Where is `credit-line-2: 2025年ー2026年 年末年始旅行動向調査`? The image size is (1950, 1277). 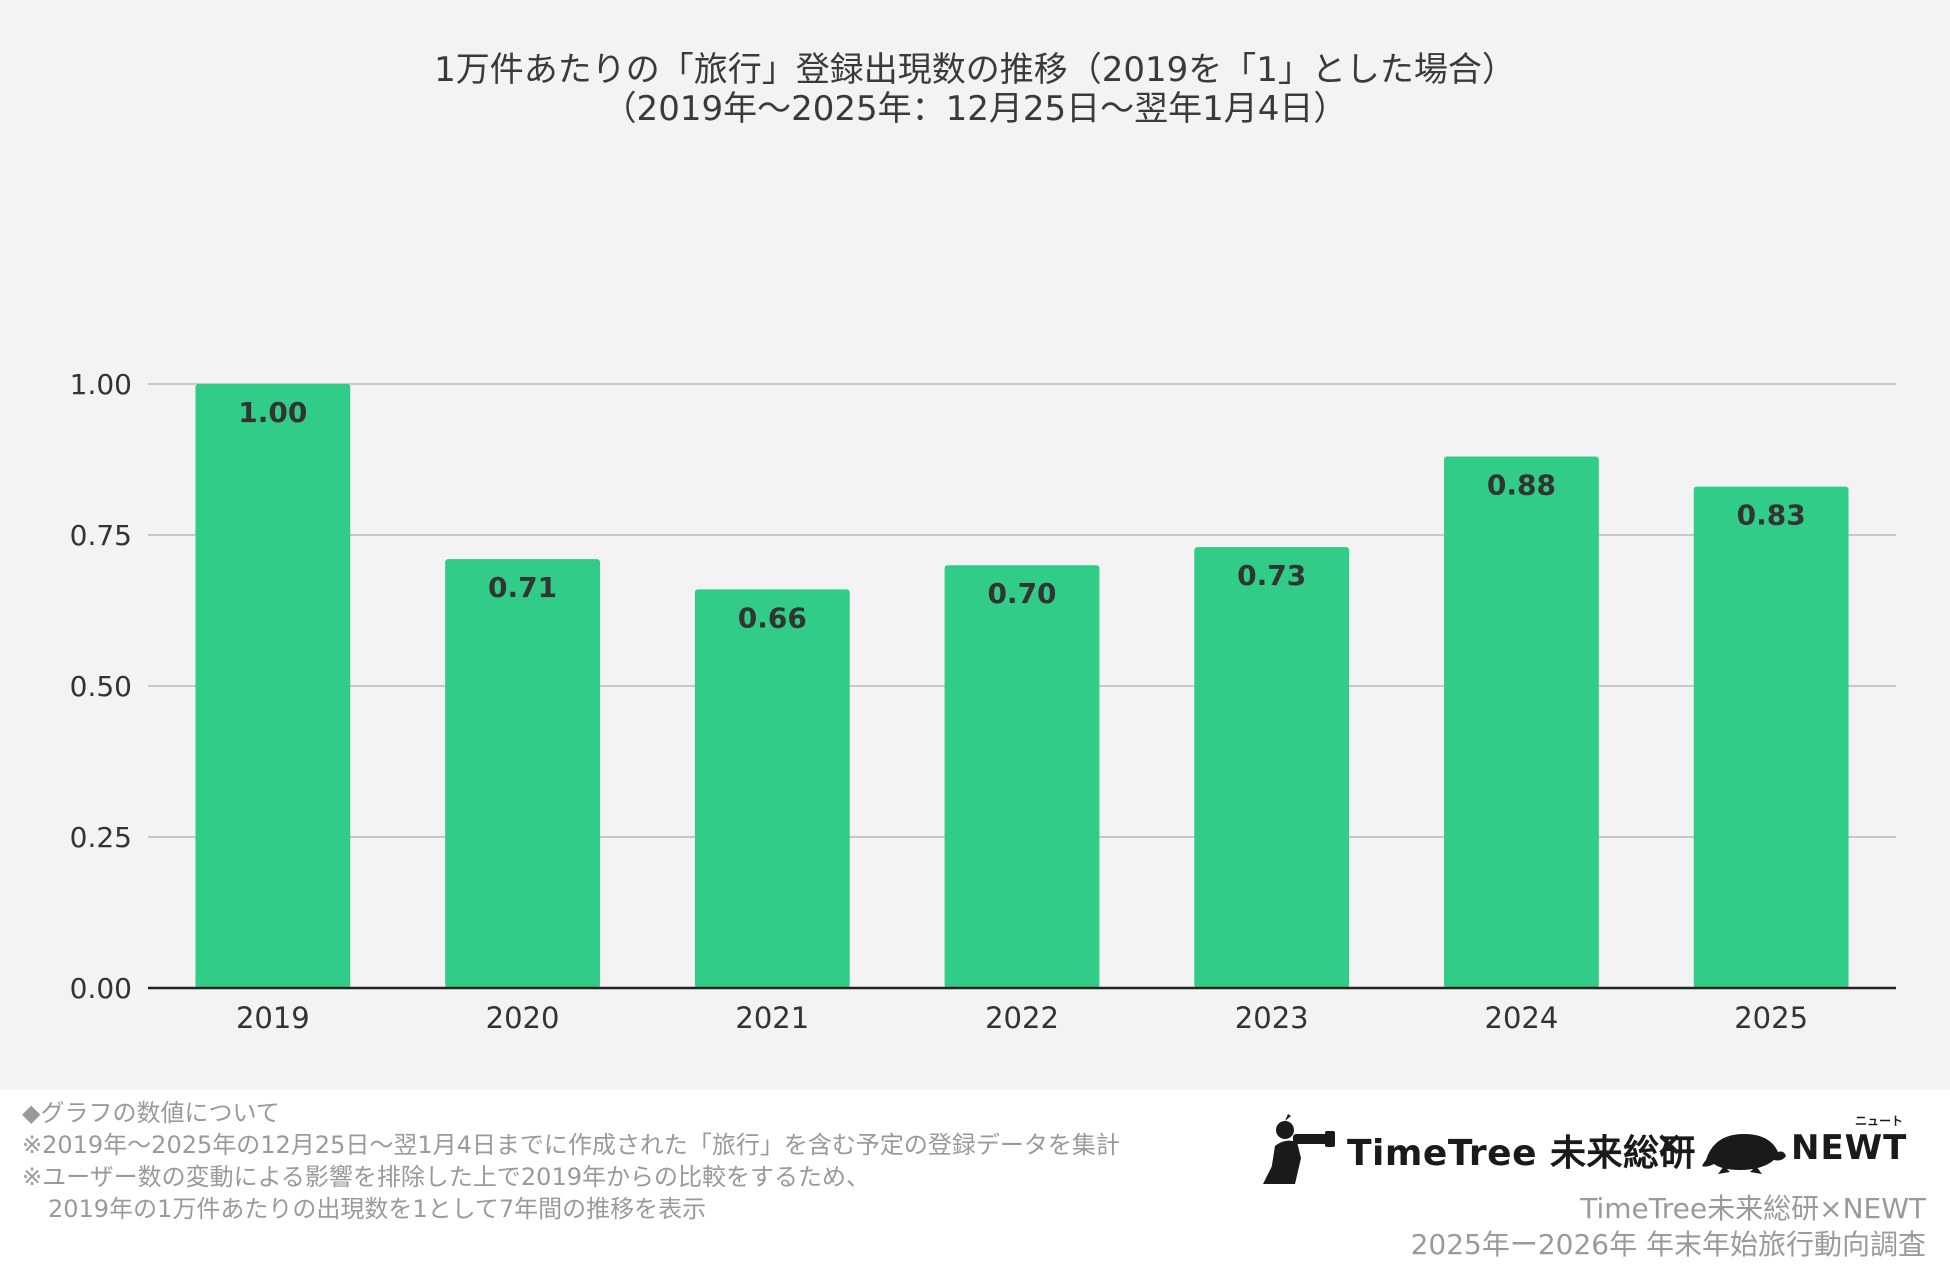 credit-line-2: 2025年ー2026年 年末年始旅行動向調査 is located at coordinates (1668, 1244).